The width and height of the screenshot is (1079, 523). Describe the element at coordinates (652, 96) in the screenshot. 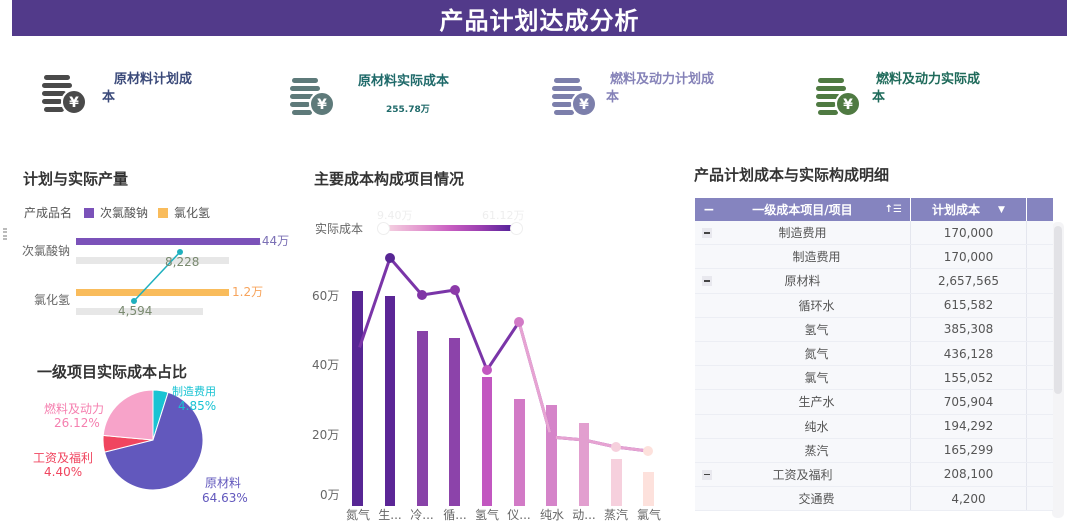

I see `kpi-fuel-power-plan: ¥ 燃料及动力计划成 本` at that location.